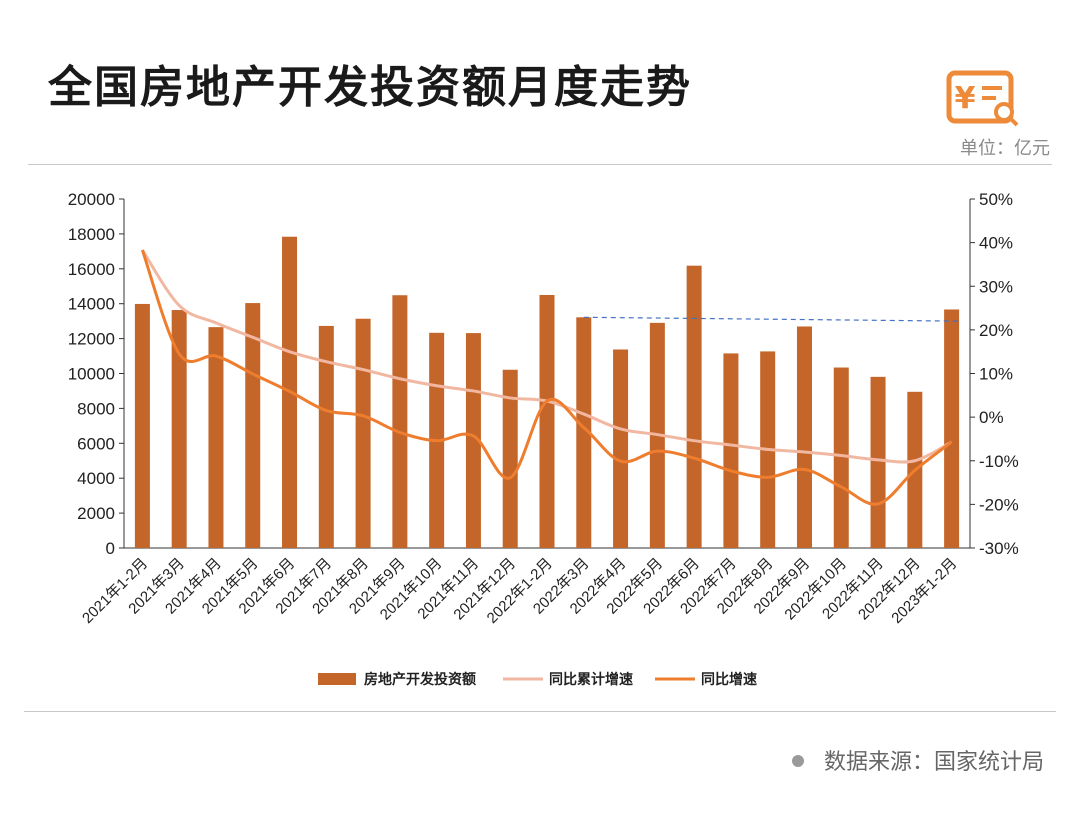  What do you see at coordinates (933, 762) in the screenshot?
I see `data-source-text: 数据来源：国家统计局` at bounding box center [933, 762].